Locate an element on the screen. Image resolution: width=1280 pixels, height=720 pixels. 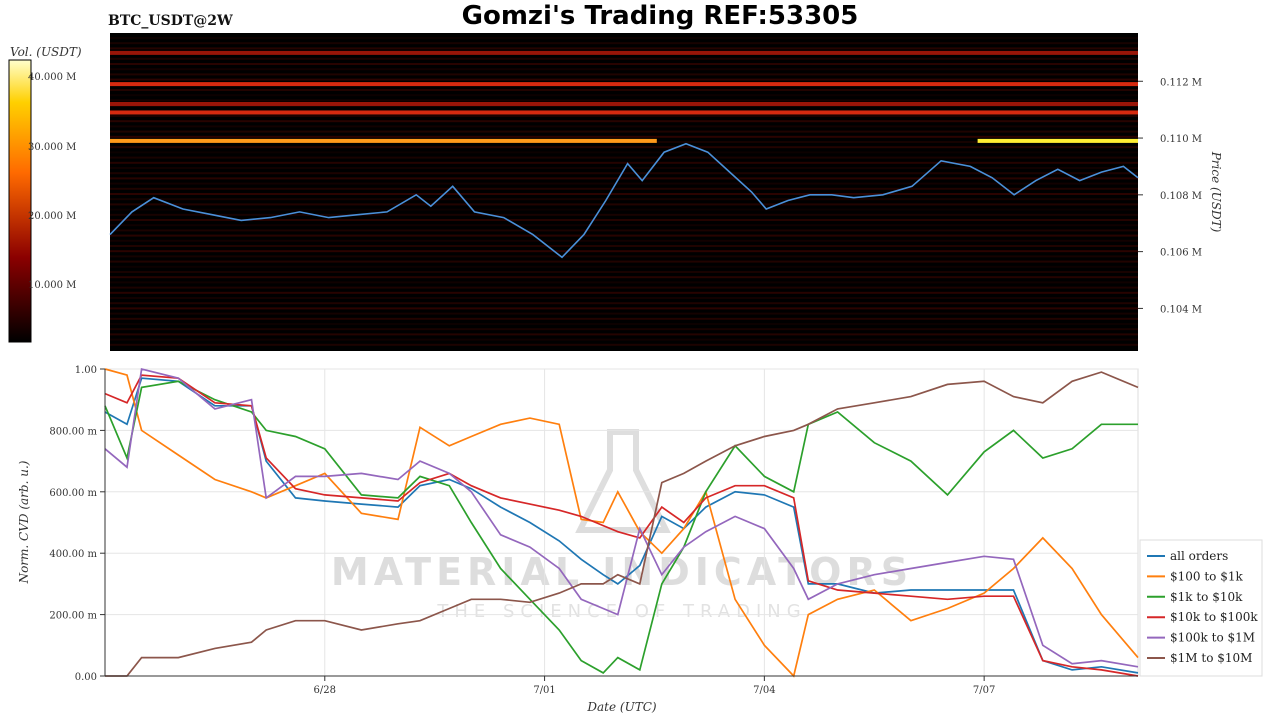
cvd-x-ticks: 6/28 7/01 7/04 7/07 is located at coordinates (654, 686).